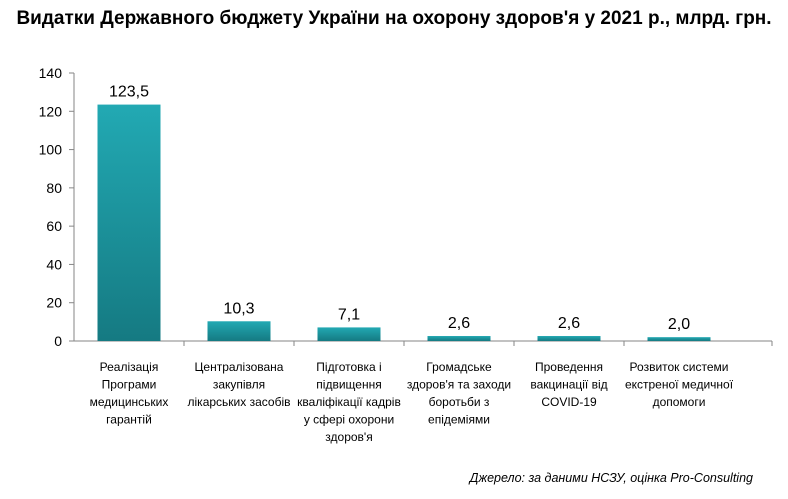  What do you see at coordinates (58, 341) in the screenshot?
I see `y-tick-label: 0` at bounding box center [58, 341].